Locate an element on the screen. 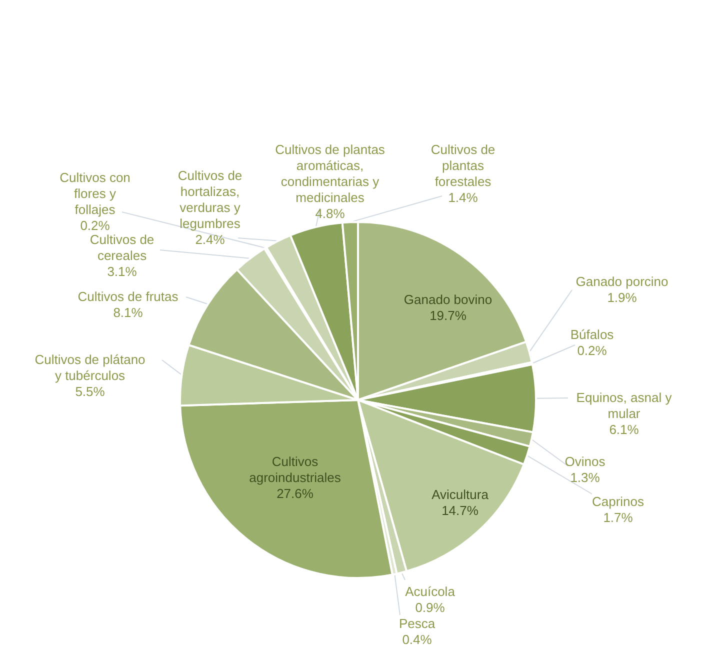 The width and height of the screenshot is (716, 650). slice-label: Pesca is located at coordinates (417, 623).